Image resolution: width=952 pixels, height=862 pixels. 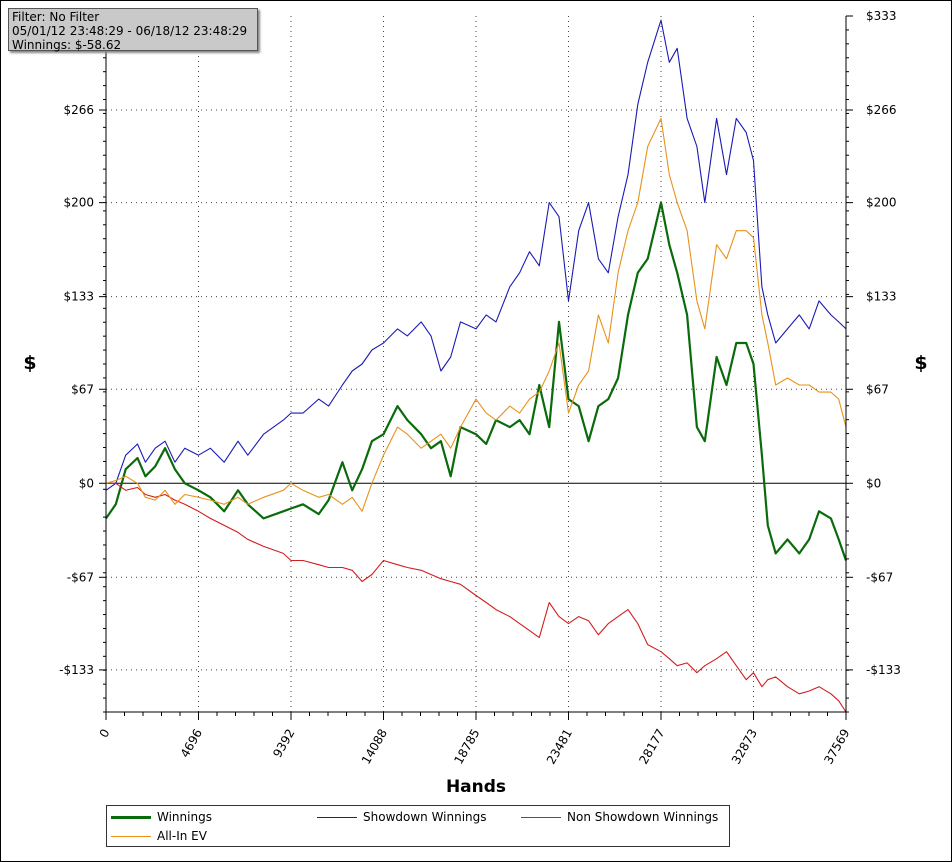 I want to click on y-tick-label-left: -$133, so click(x=76, y=670).